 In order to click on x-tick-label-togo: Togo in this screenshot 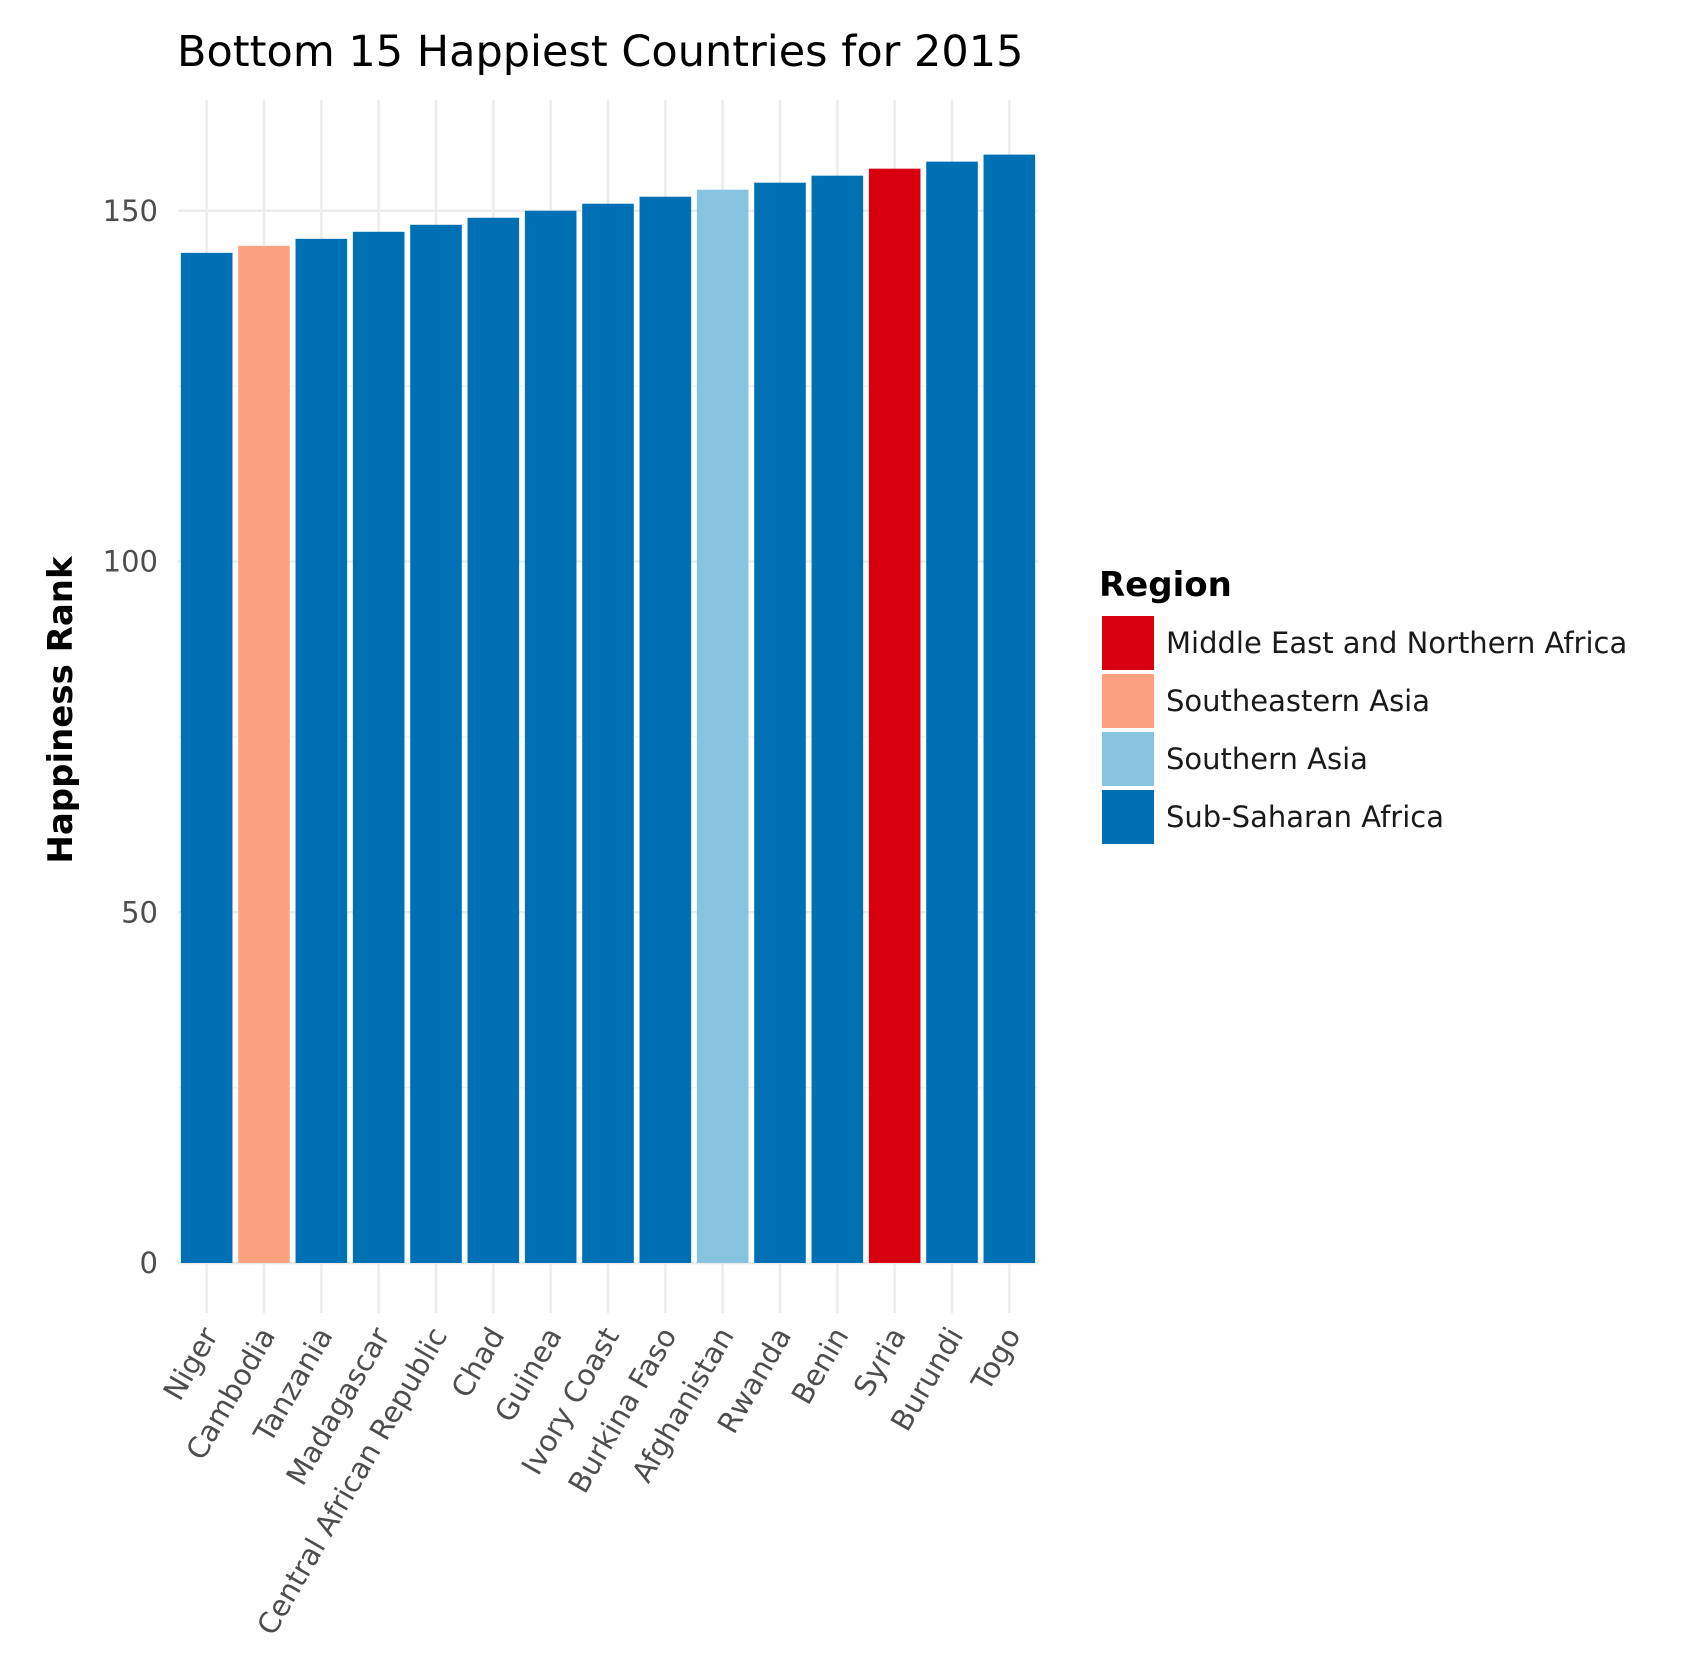, I will do `click(995, 1360)`.